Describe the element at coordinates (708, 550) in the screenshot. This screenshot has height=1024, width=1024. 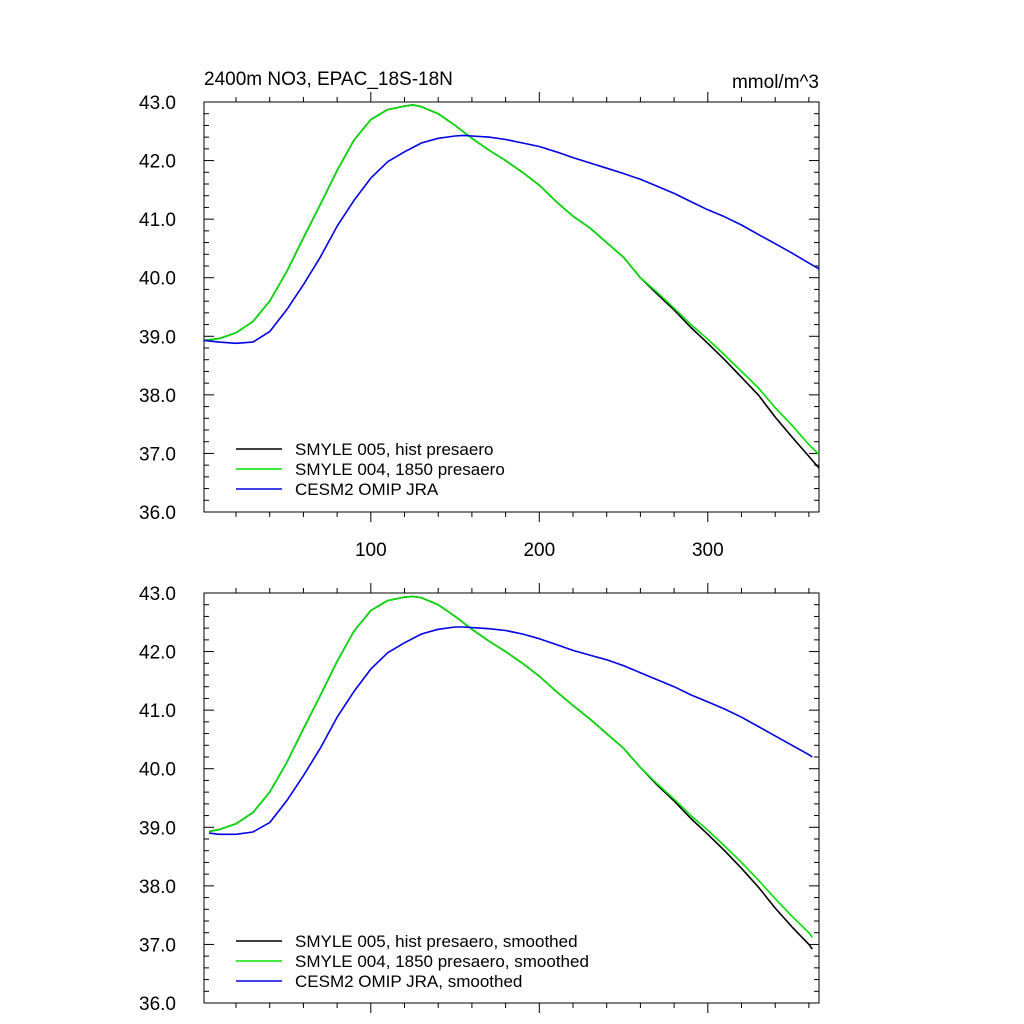
I see `x-tick-label: 300` at that location.